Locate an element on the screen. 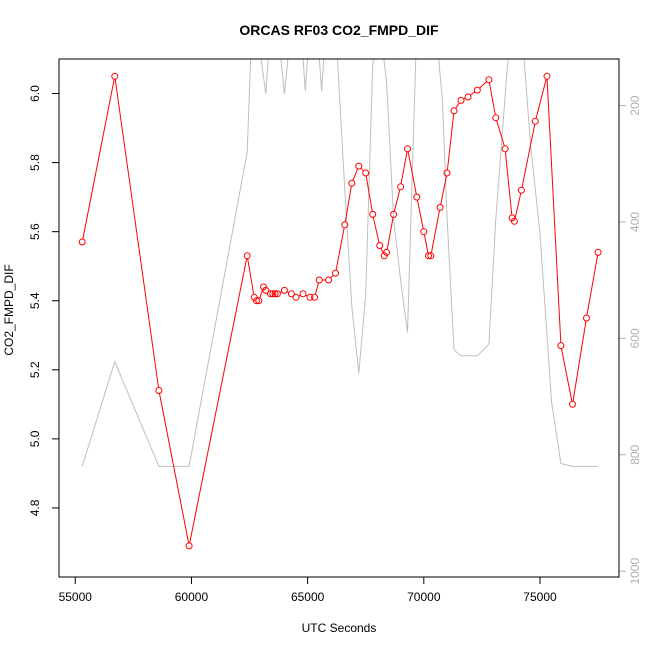 The image size is (650, 650). y-tick-label: 5.6 is located at coordinates (35, 231).